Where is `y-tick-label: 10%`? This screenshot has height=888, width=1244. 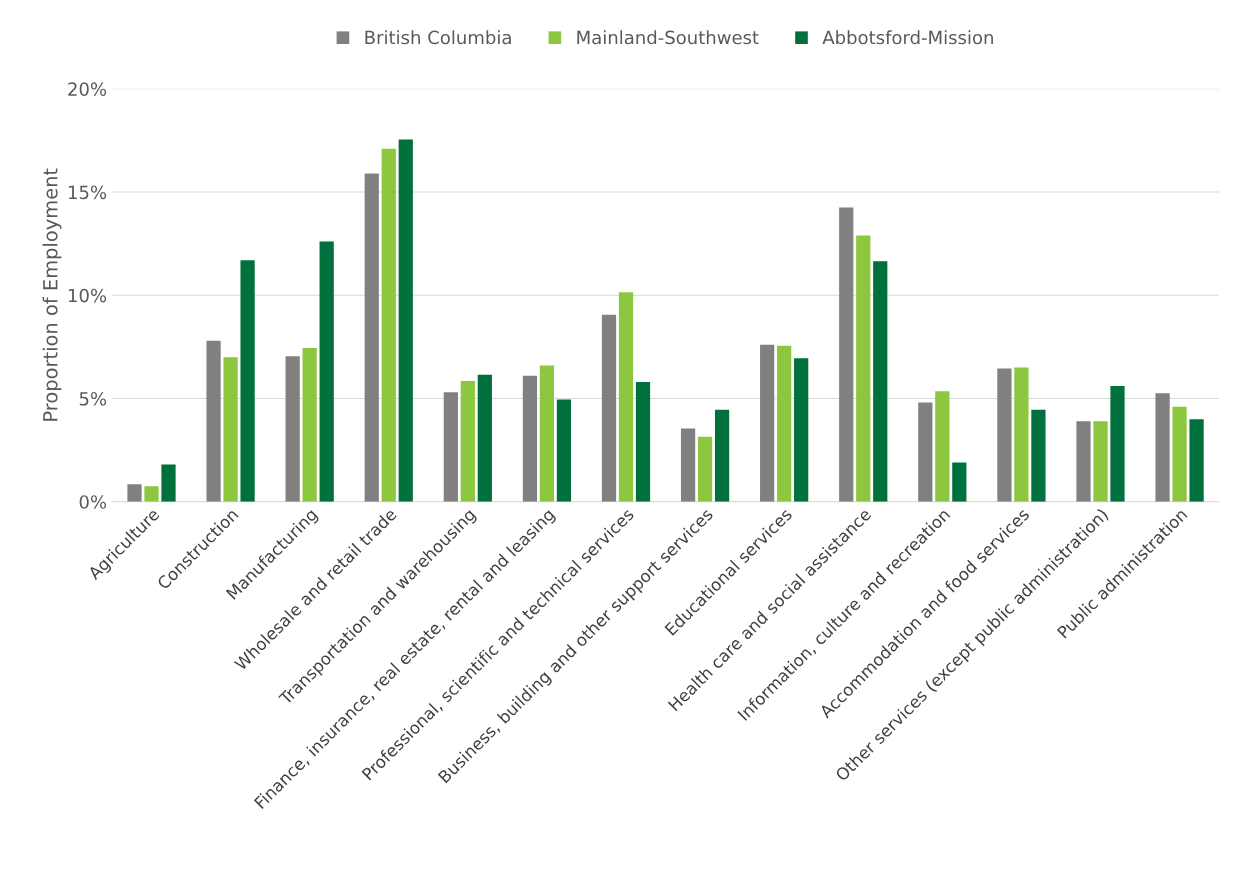 y-tick-label: 10% is located at coordinates (87, 295).